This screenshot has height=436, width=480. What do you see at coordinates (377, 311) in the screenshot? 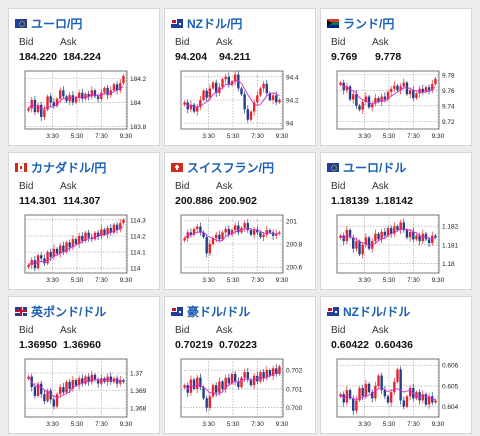
I see `pair-title: NZドル/ドル` at bounding box center [377, 311].